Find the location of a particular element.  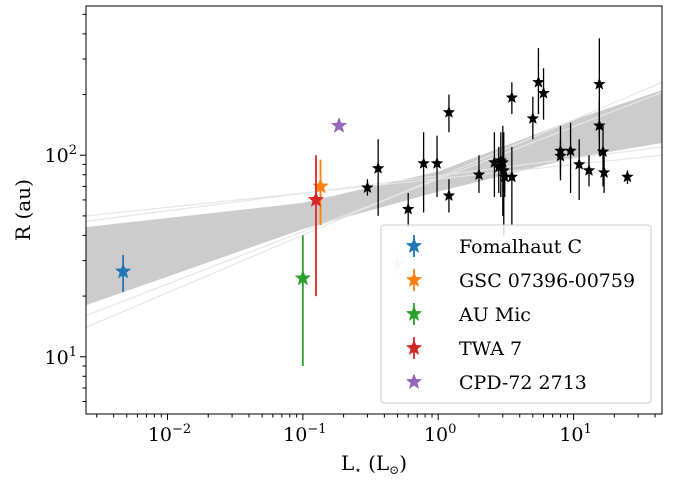

legend-box is located at coordinates (516, 314).